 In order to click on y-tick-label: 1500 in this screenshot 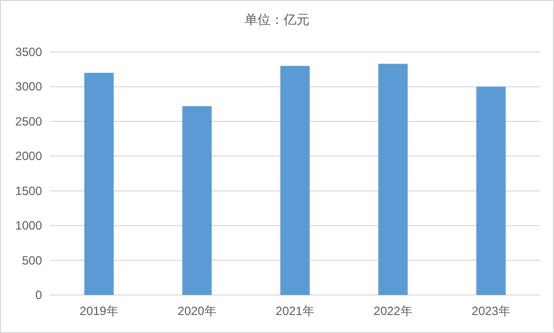, I will do `click(28, 191)`.